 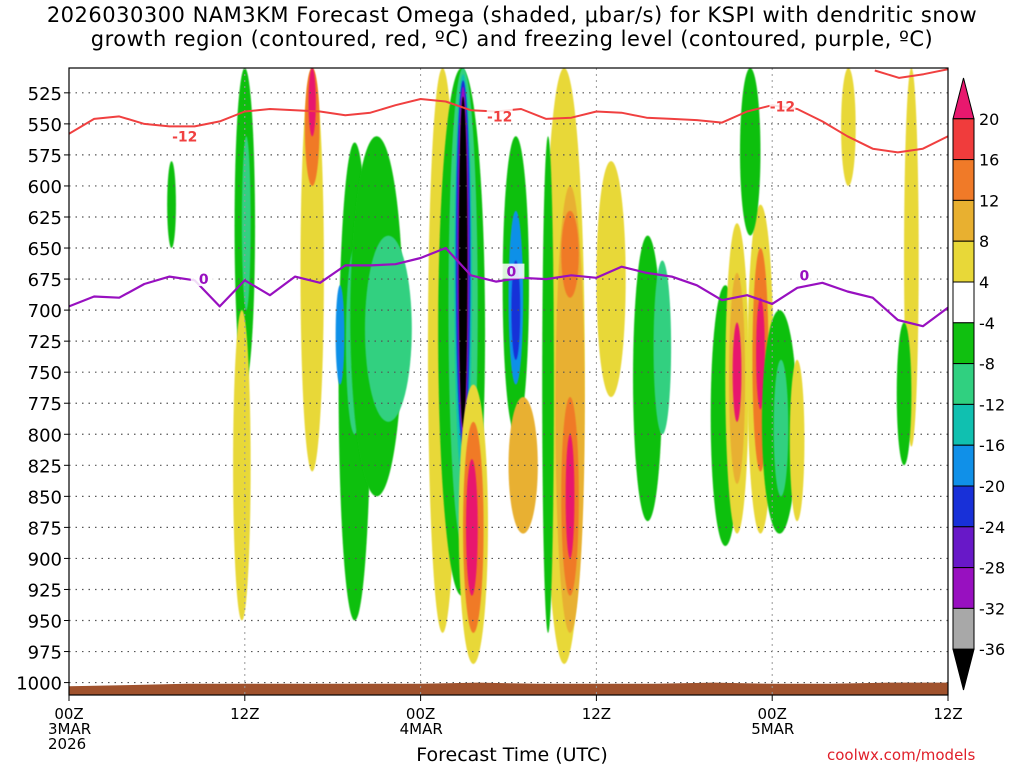 I want to click on pressure-tick-label: 800, so click(x=45, y=435).